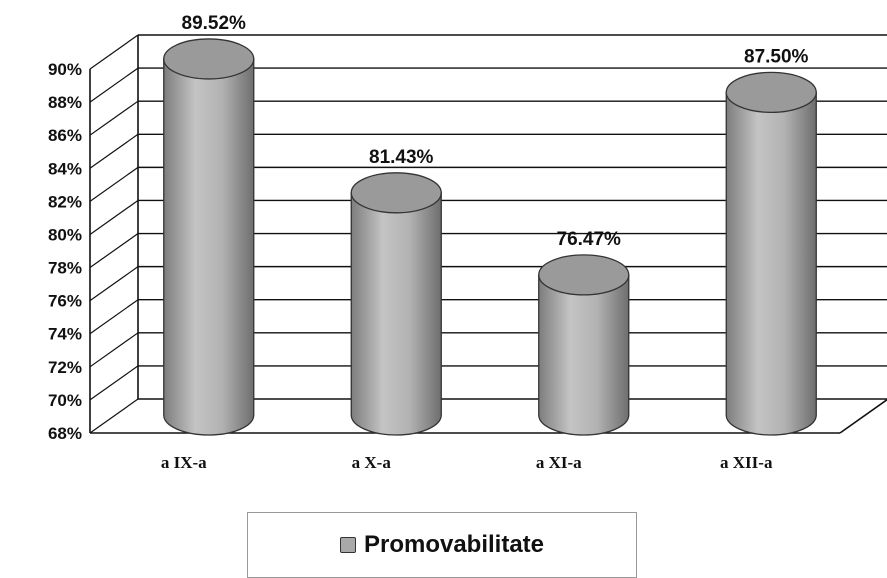 Image resolution: width=887 pixels, height=578 pixels. I want to click on legend: Promovabilitate, so click(442, 545).